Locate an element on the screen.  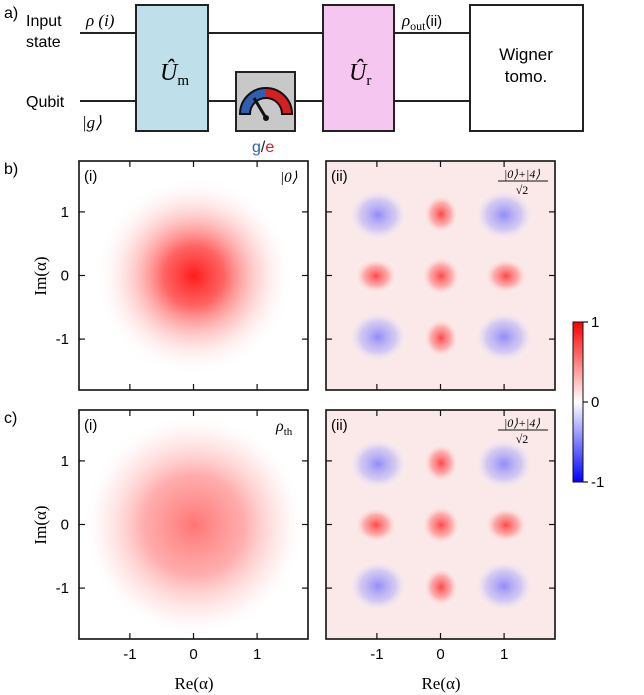
plot-c-i: (i) ρth is located at coordinates (193, 524).